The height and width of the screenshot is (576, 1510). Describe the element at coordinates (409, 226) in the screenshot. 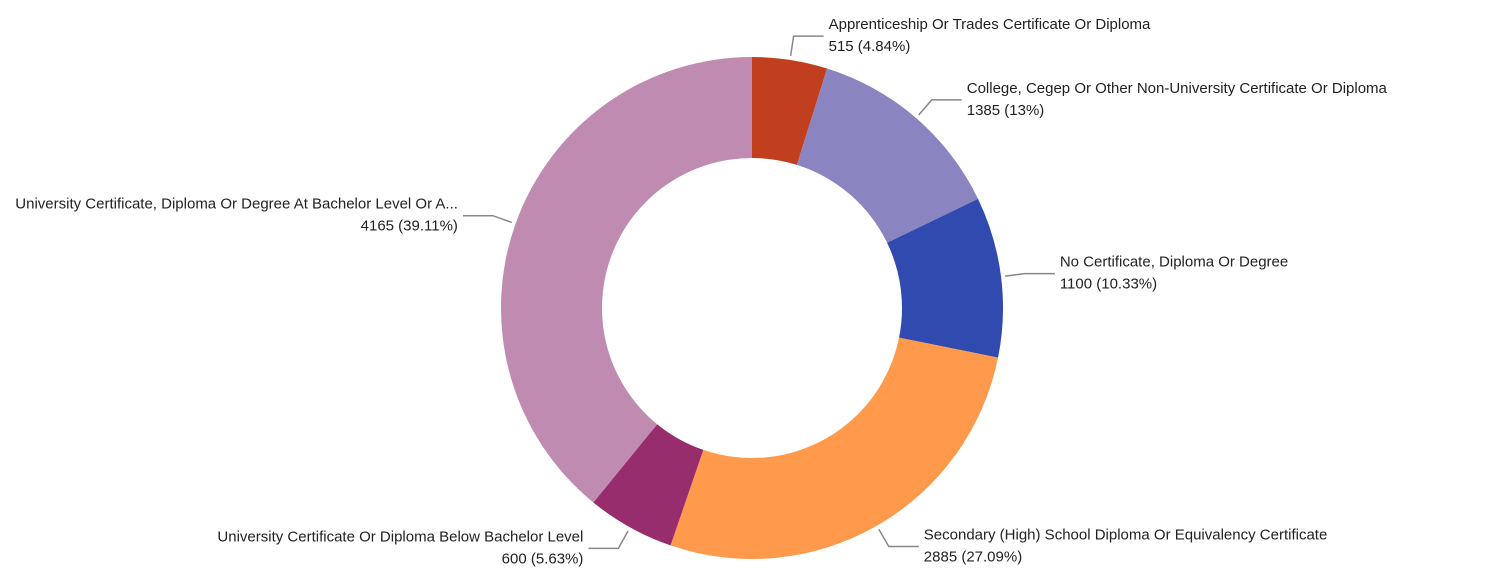

I see `value-label: 4165 (39.11%)` at that location.